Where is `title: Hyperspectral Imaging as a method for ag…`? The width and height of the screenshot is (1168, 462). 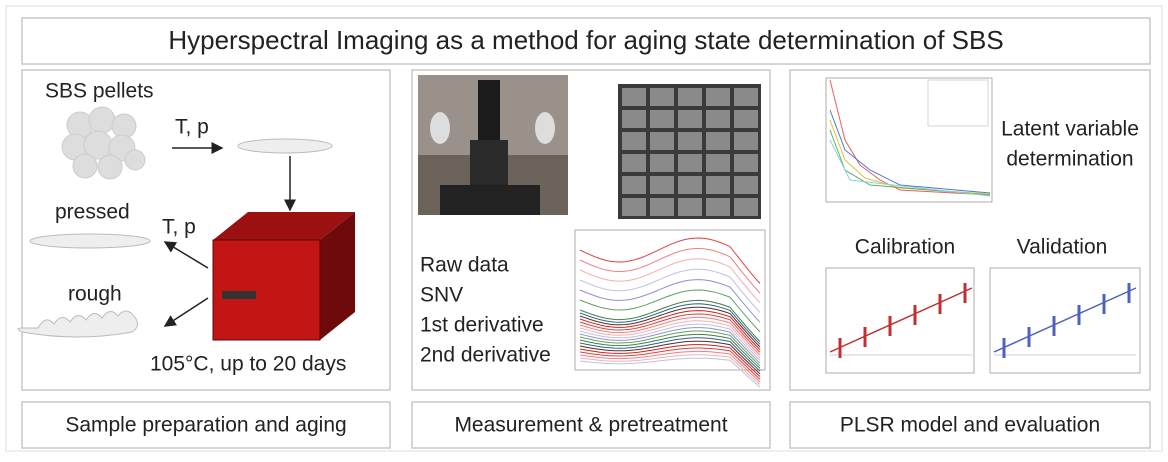 title: Hyperspectral Imaging as a method for ag… is located at coordinates (585, 40).